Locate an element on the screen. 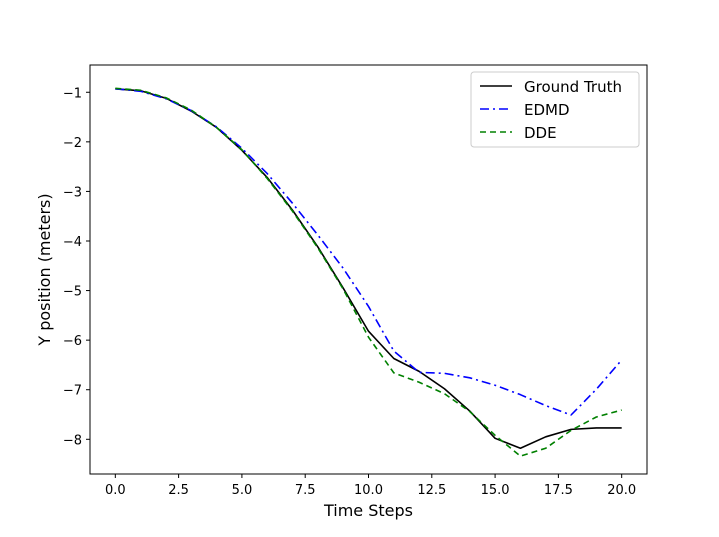 This screenshot has height=537, width=719. y-tick-label: −3 is located at coordinates (72, 192).